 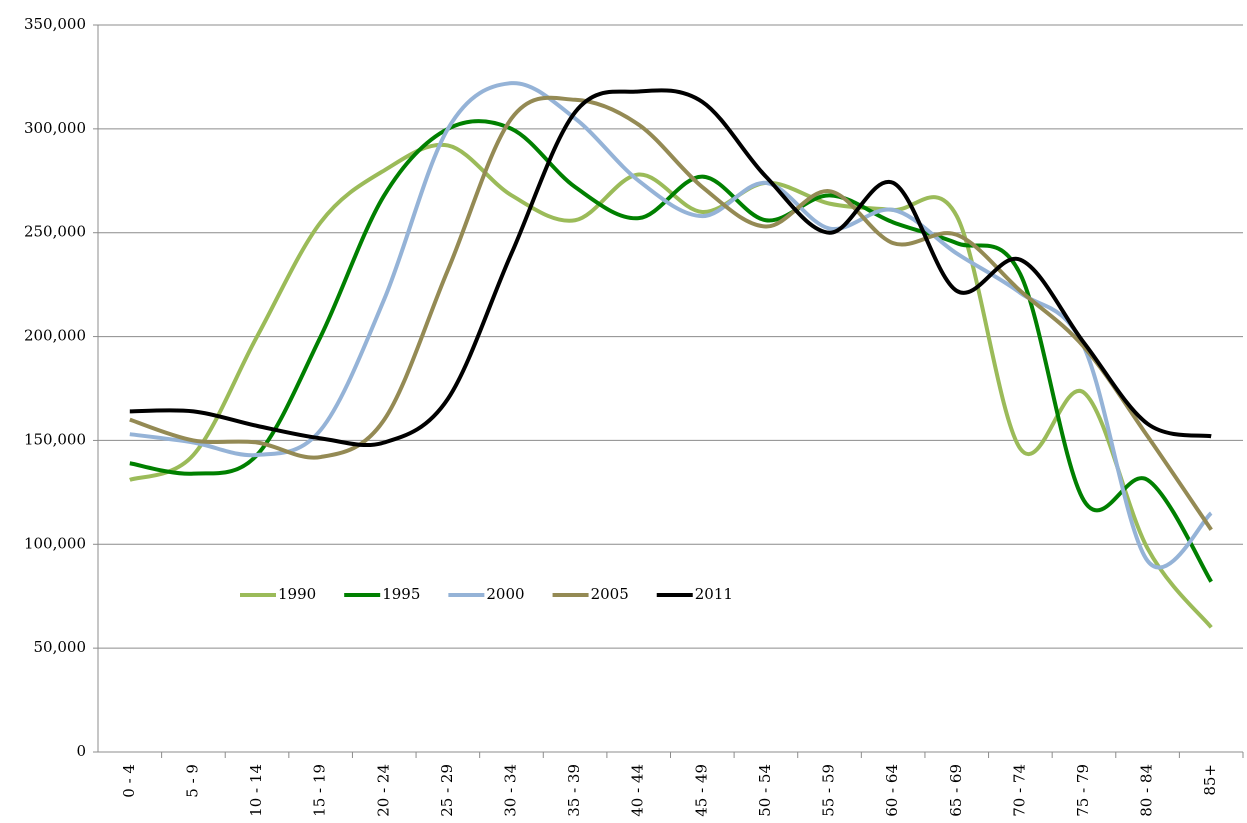 What do you see at coordinates (701, 790) in the screenshot?
I see `x-tick-label: 45 - 49` at bounding box center [701, 790].